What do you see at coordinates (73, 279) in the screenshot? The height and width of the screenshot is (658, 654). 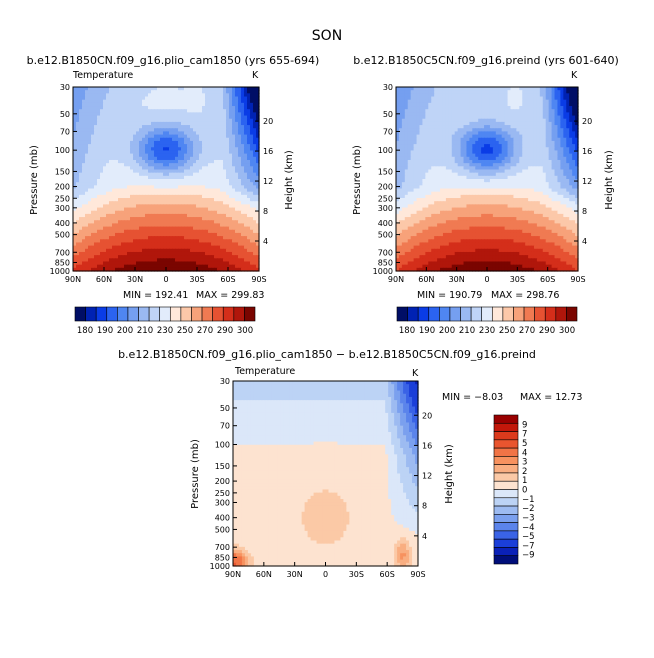 I see `panel-1-xtick-label: 90N` at bounding box center [73, 279].